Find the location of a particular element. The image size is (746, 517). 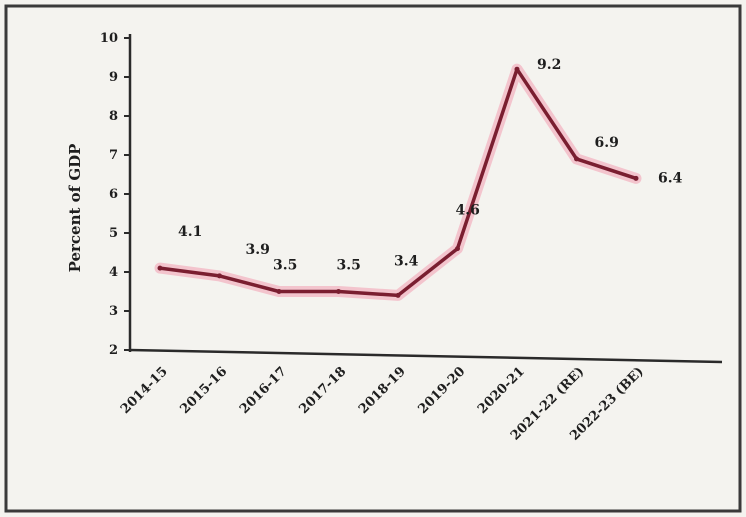

data-label: 9.2 is located at coordinates (549, 65).